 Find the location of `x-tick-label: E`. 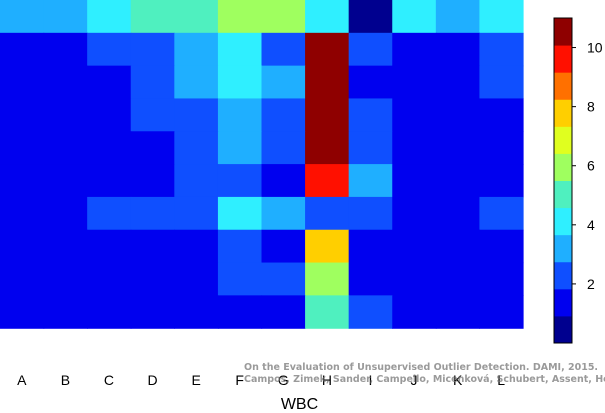

x-tick-label: E is located at coordinates (195, 380).